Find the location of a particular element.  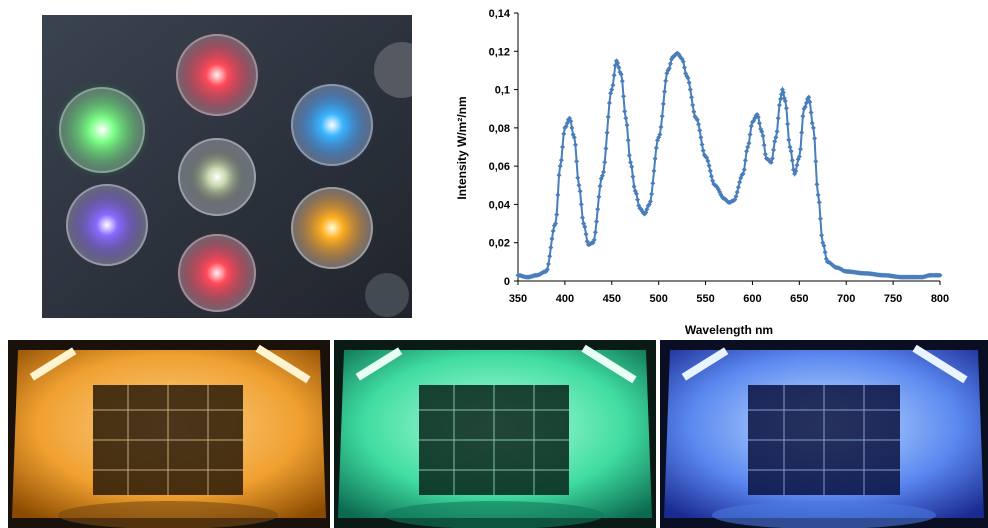

x-tick-label: 550 is located at coordinates (705, 299).